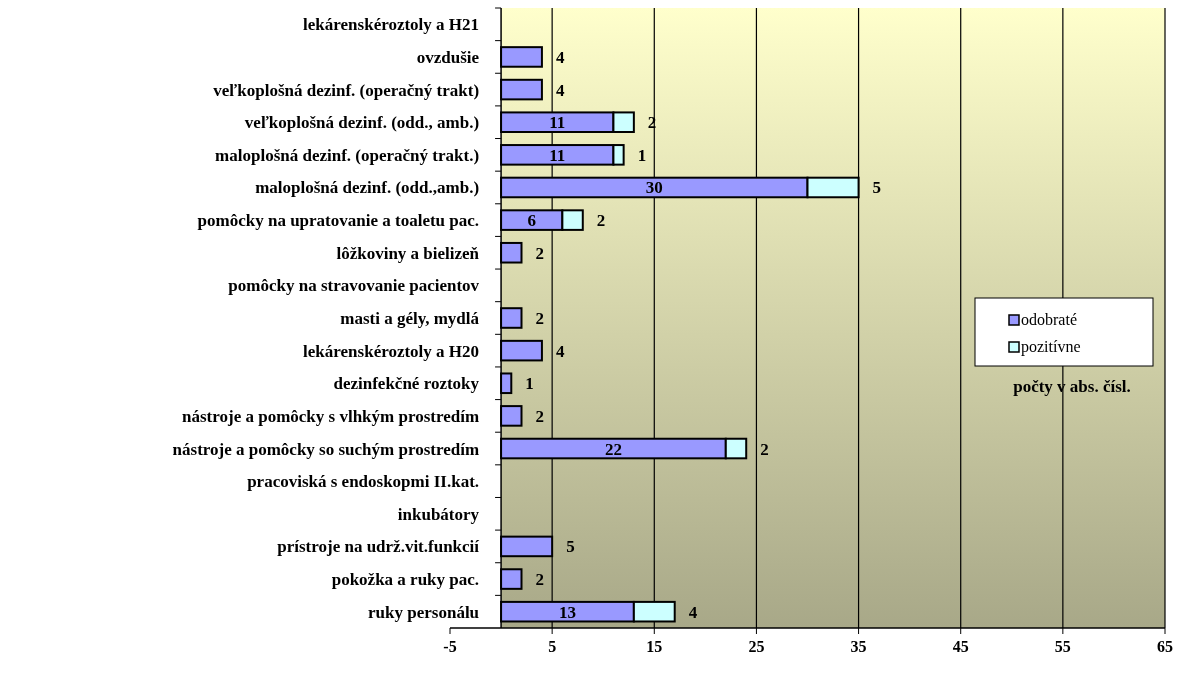  What do you see at coordinates (362, 123) in the screenshot?
I see `y-tick-label: veľkoplošná dezinf. (odd., amb.)` at bounding box center [362, 123].